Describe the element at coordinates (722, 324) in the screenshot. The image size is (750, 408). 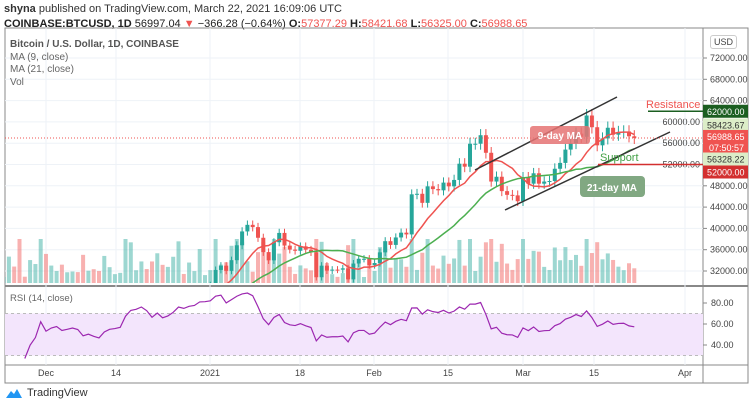
I see `rsi-tick-label: 60.00` at that location.